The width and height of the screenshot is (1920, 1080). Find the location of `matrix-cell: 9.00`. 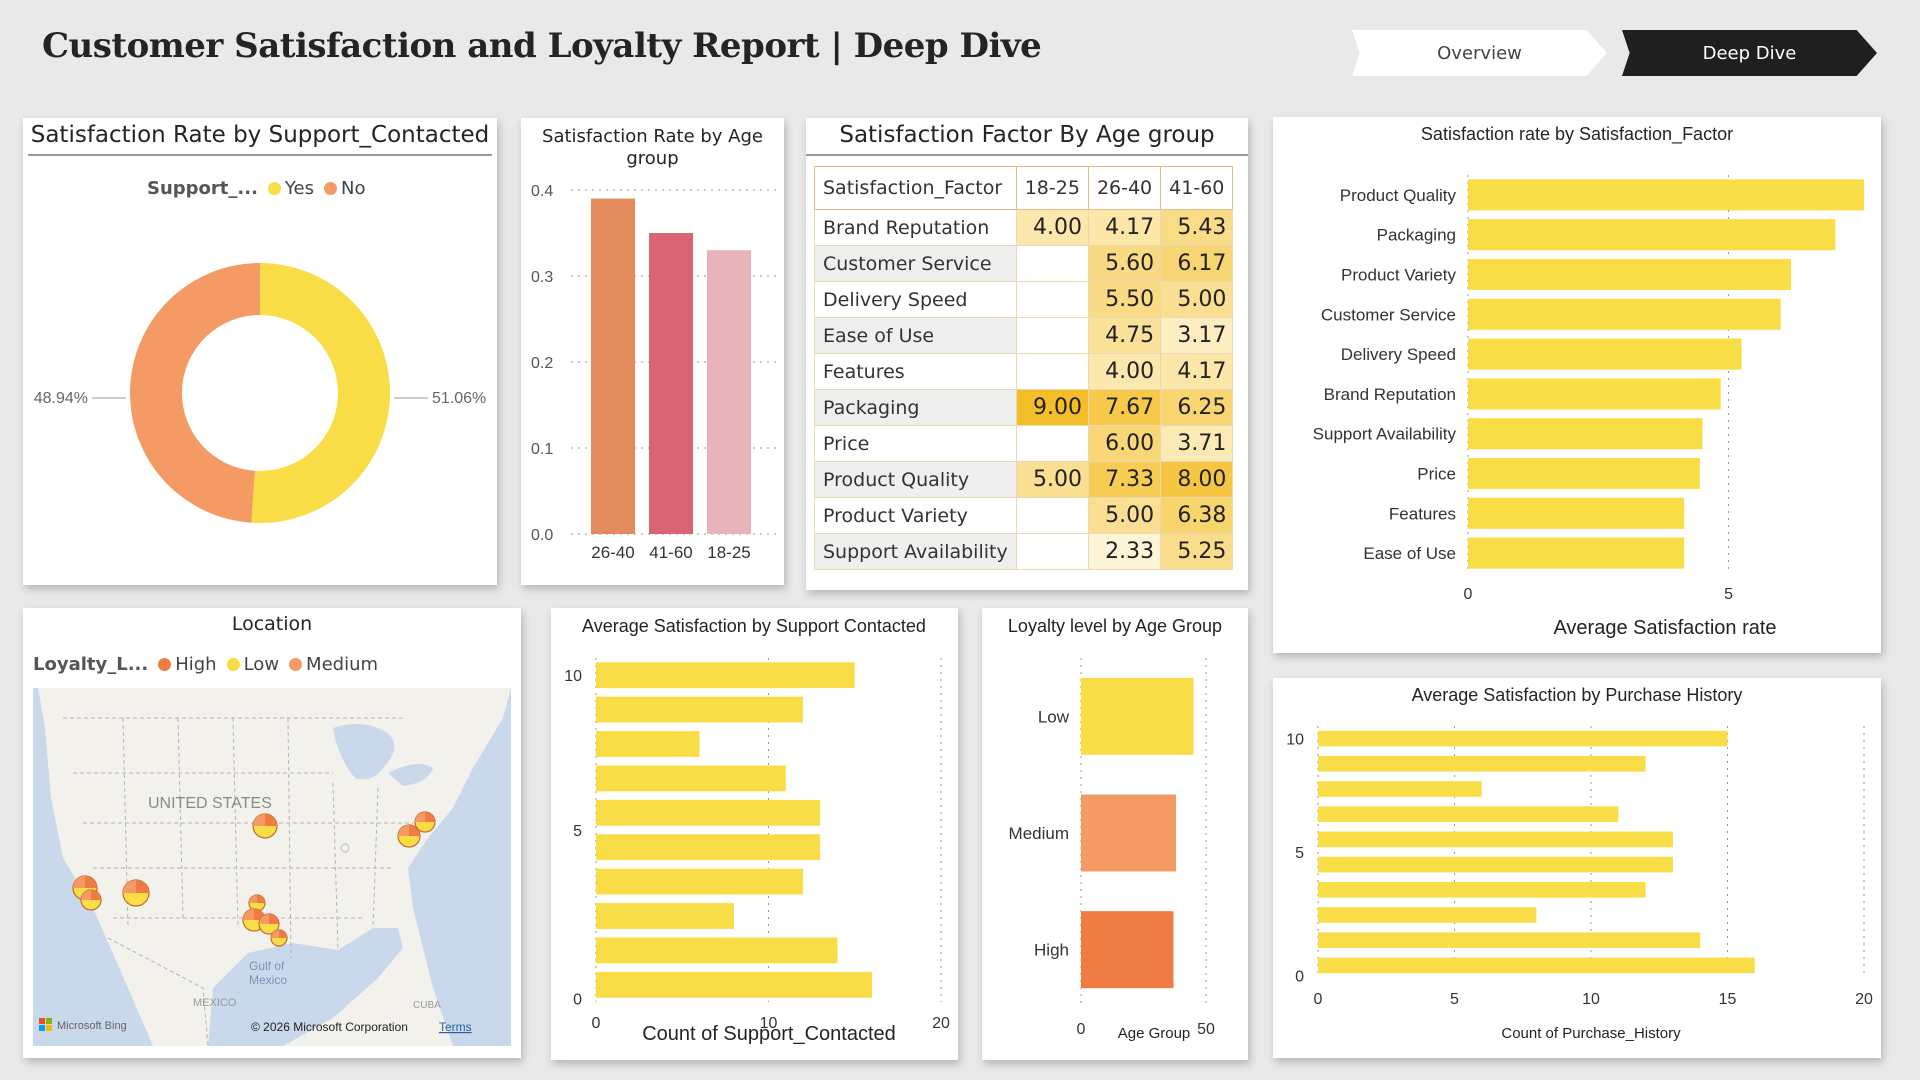

matrix-cell: 9.00 is located at coordinates (1052, 407).